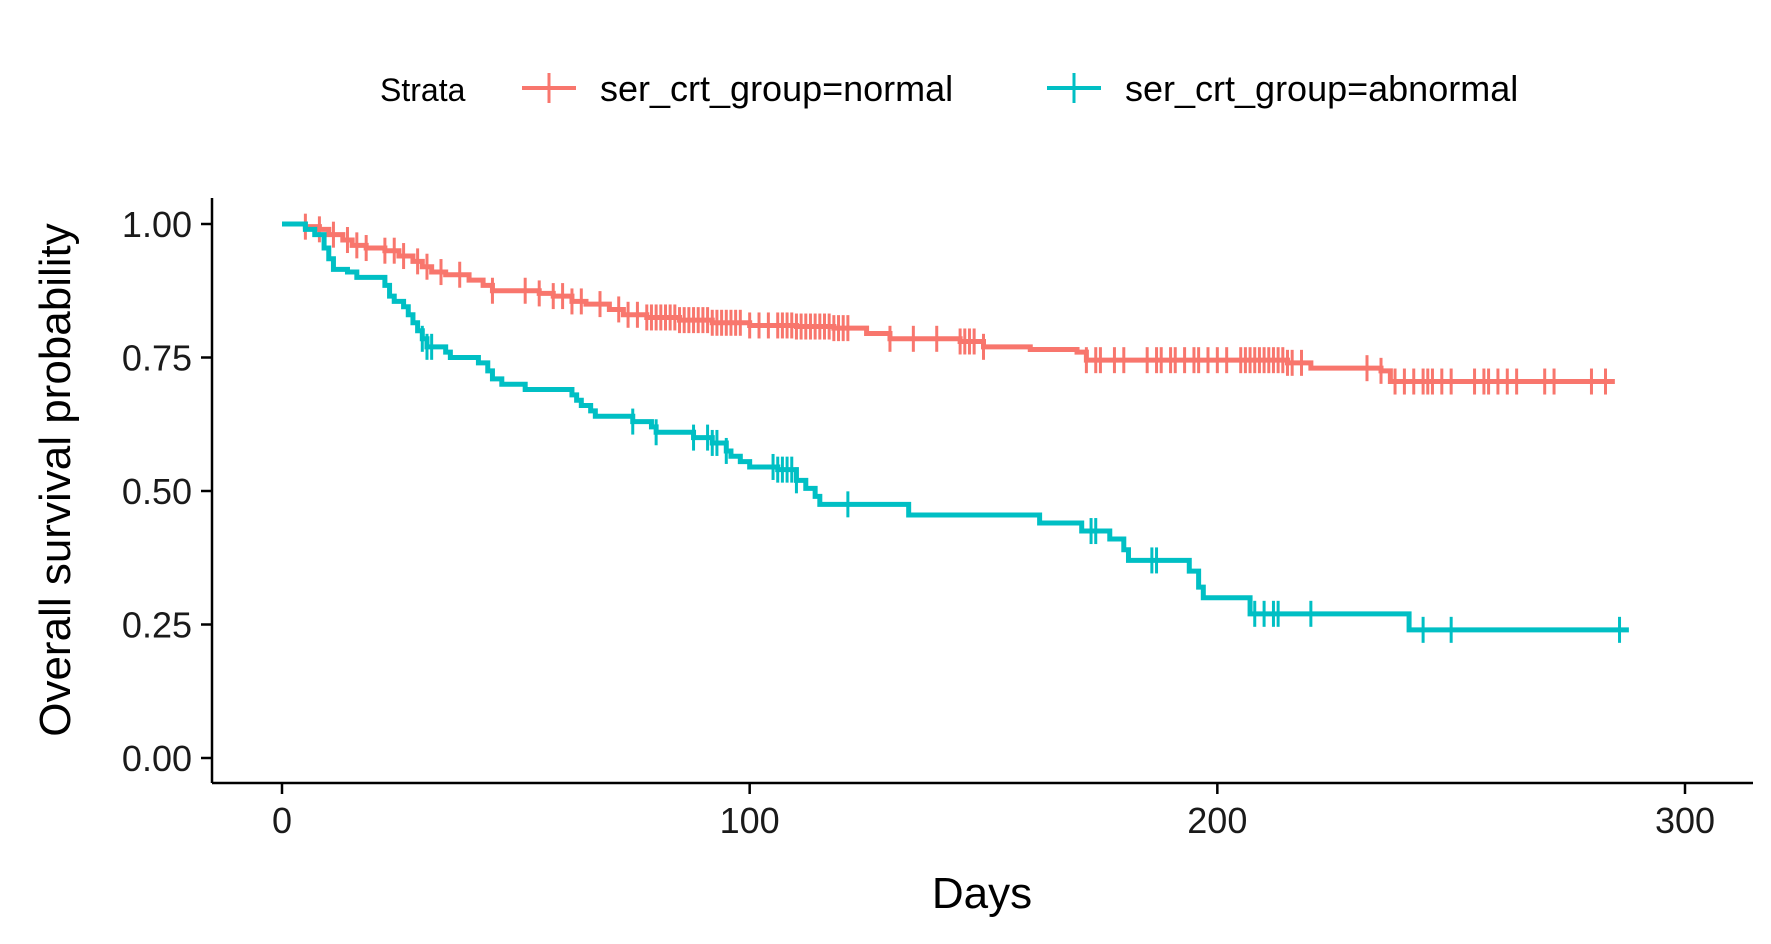 The width and height of the screenshot is (1771, 944). What do you see at coordinates (1321, 88) in the screenshot?
I see `legend-label-abnormal: ser_crt_group=abnormal` at bounding box center [1321, 88].